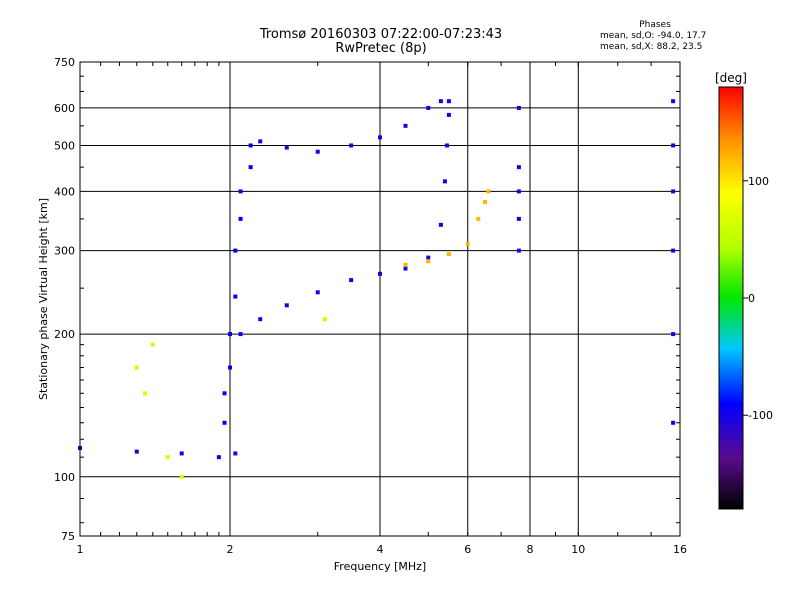  Describe the element at coordinates (381, 34) in the screenshot. I see `chart-title-line1: Tromsø 20160303 07:22:00-07:23:43` at that location.